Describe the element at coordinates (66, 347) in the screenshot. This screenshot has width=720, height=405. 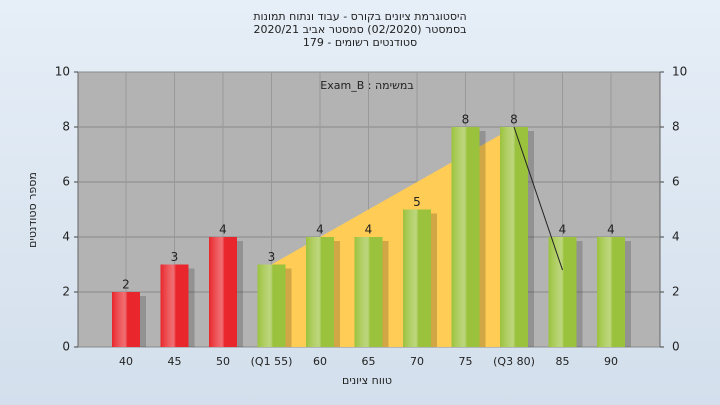
I see `y-tick-label: 0` at that location.